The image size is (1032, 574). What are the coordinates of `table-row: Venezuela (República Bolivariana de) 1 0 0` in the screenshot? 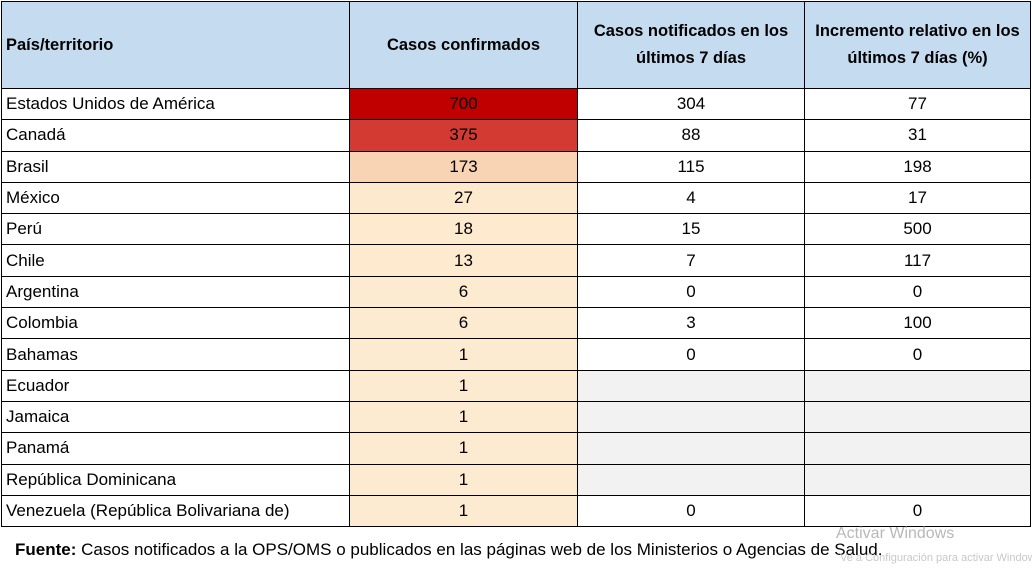 It's located at (516, 511).